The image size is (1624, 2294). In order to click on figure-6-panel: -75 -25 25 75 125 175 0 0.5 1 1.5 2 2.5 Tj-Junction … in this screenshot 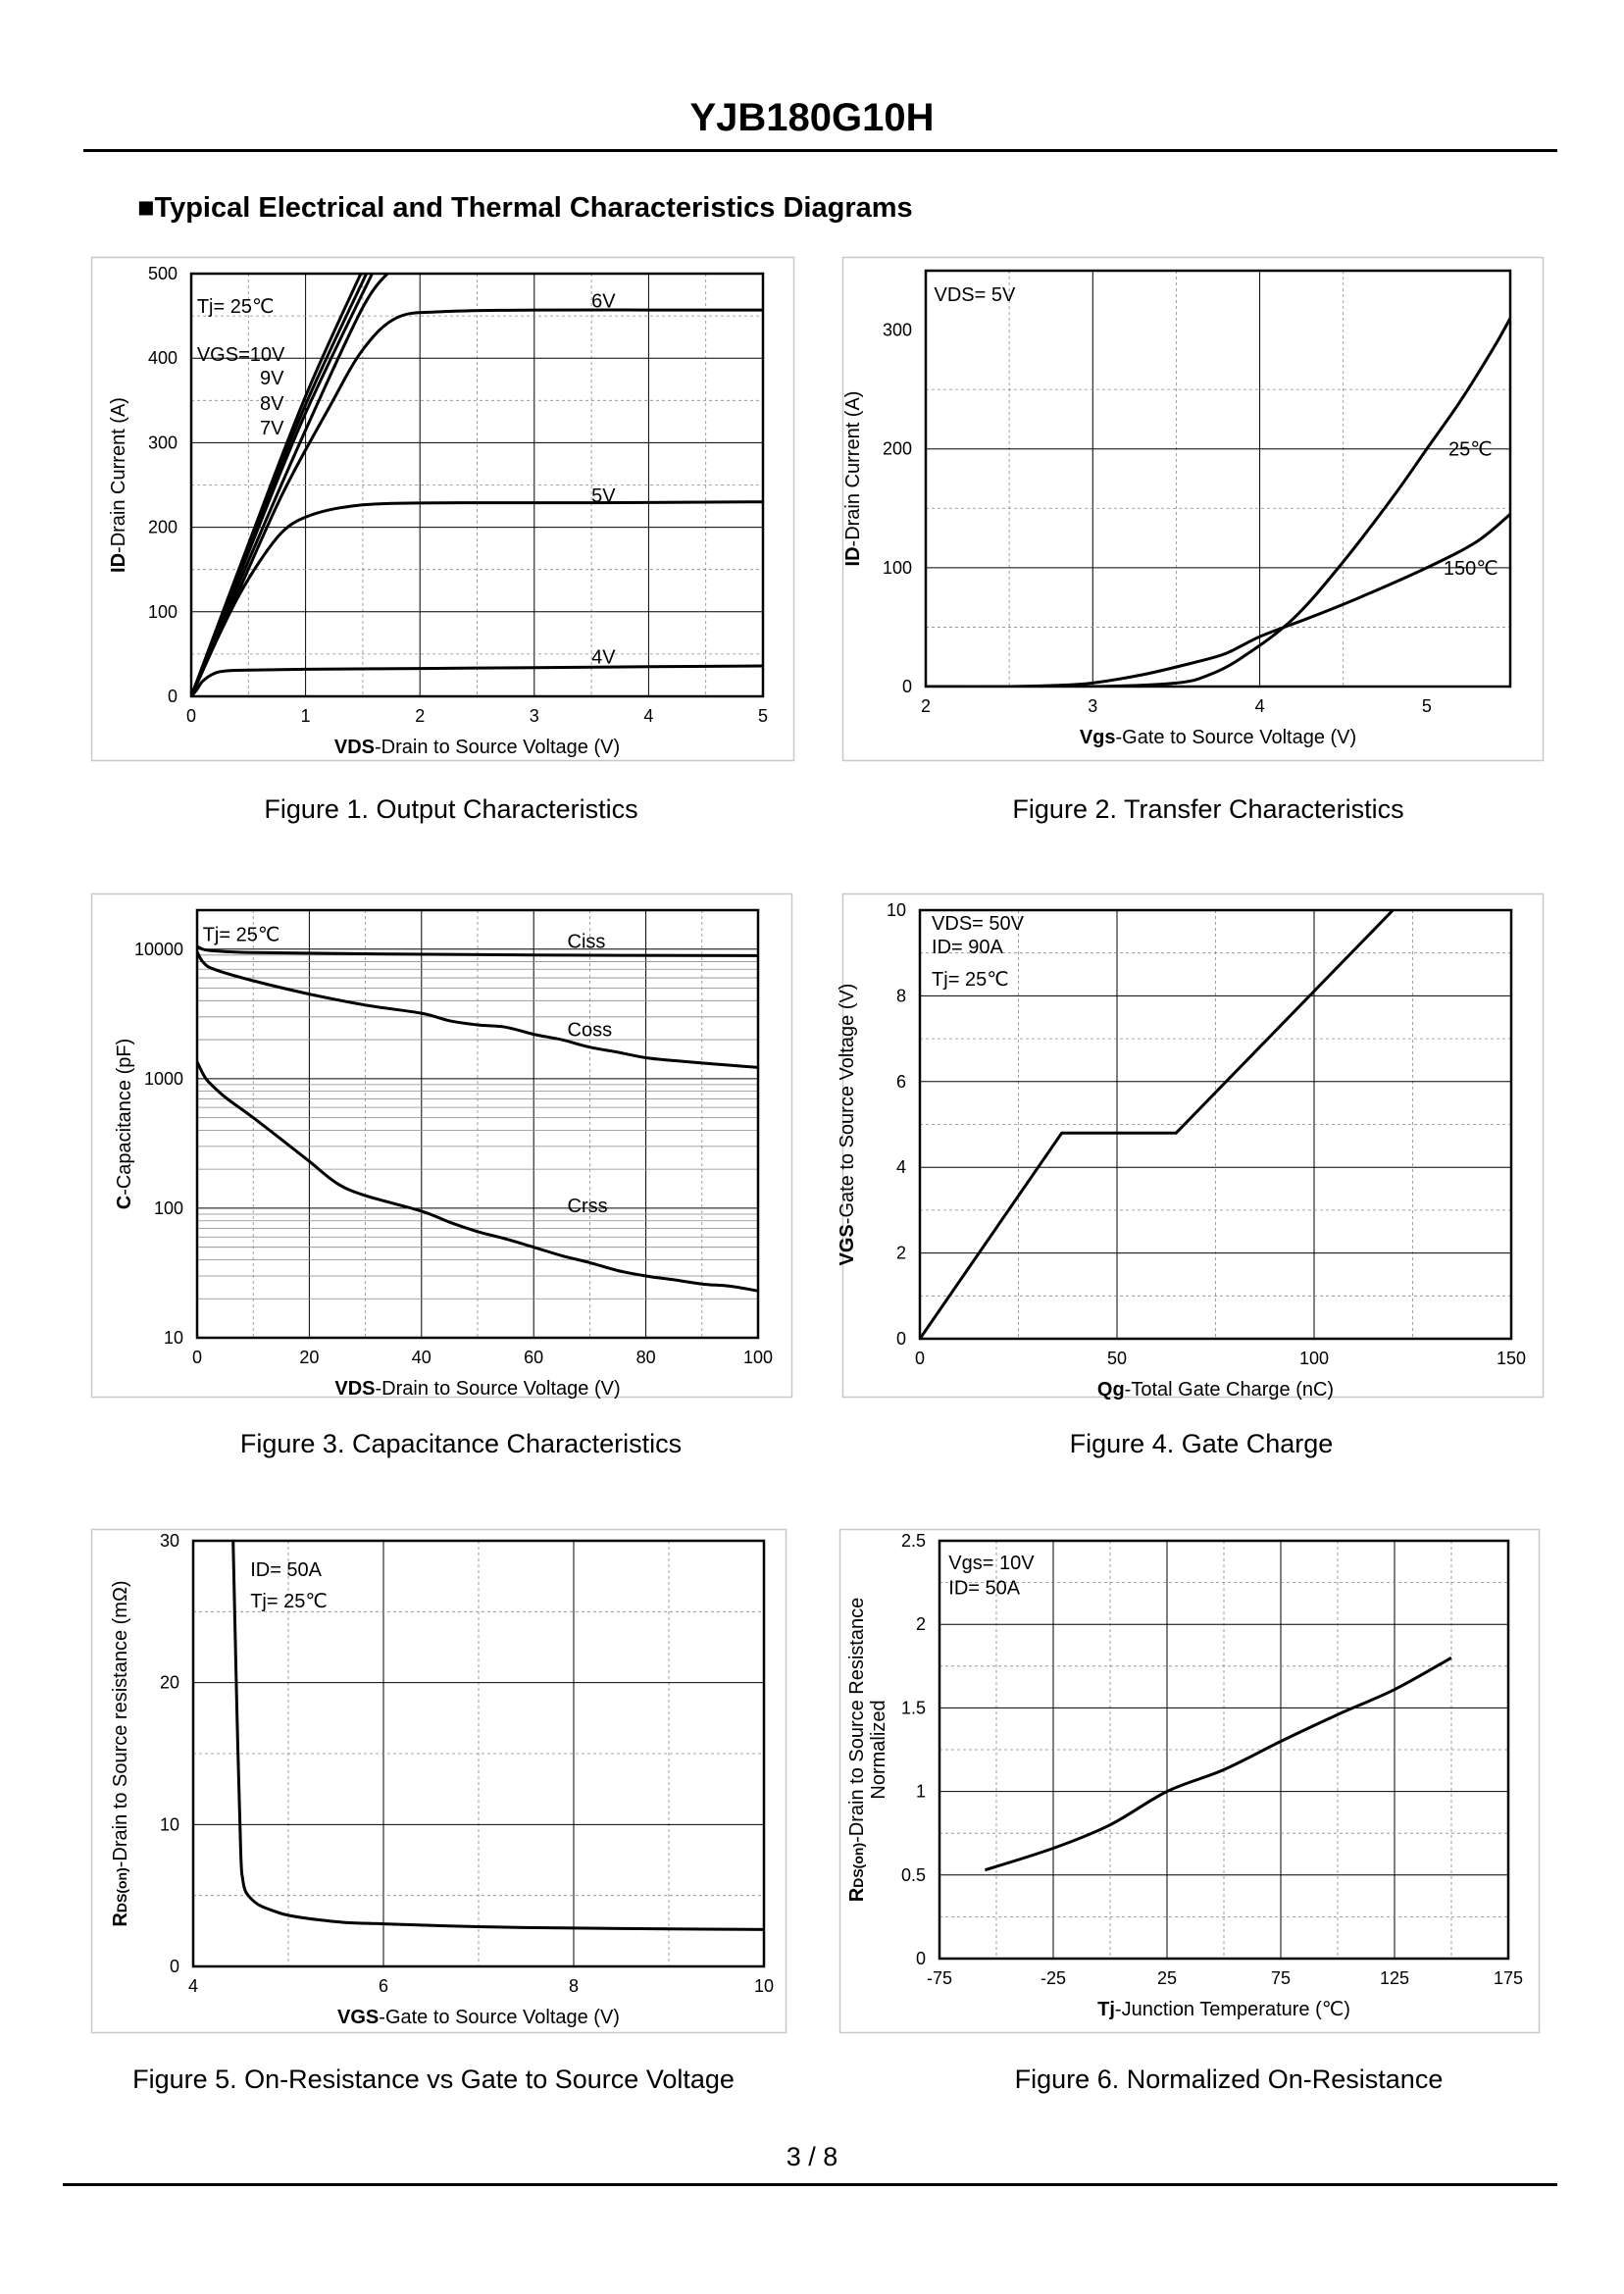, I will do `click(1189, 1781)`.